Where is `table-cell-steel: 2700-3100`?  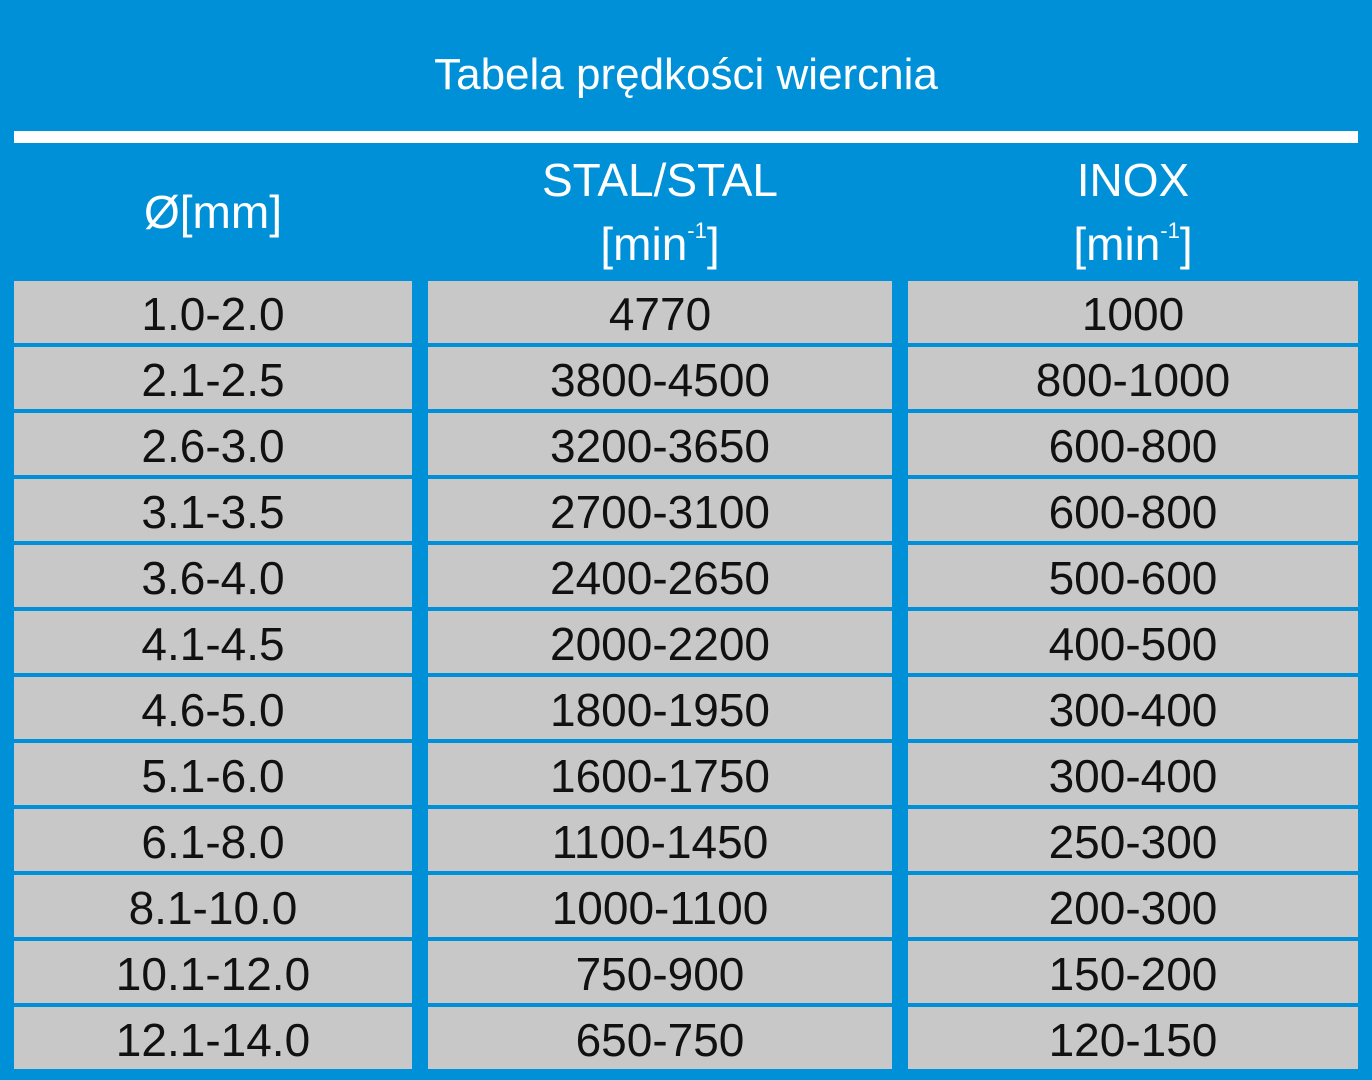
table-cell-steel: 2700-3100 is located at coordinates (660, 510).